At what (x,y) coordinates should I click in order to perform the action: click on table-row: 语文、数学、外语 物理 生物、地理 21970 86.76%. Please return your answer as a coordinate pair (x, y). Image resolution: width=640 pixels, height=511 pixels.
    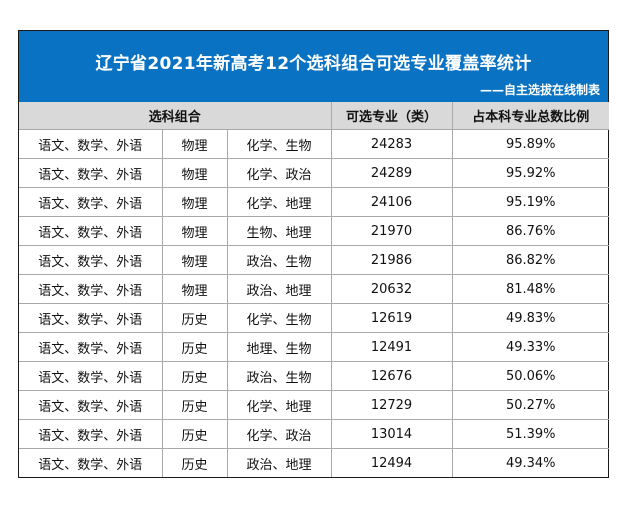
    Looking at the image, I should click on (314, 231).